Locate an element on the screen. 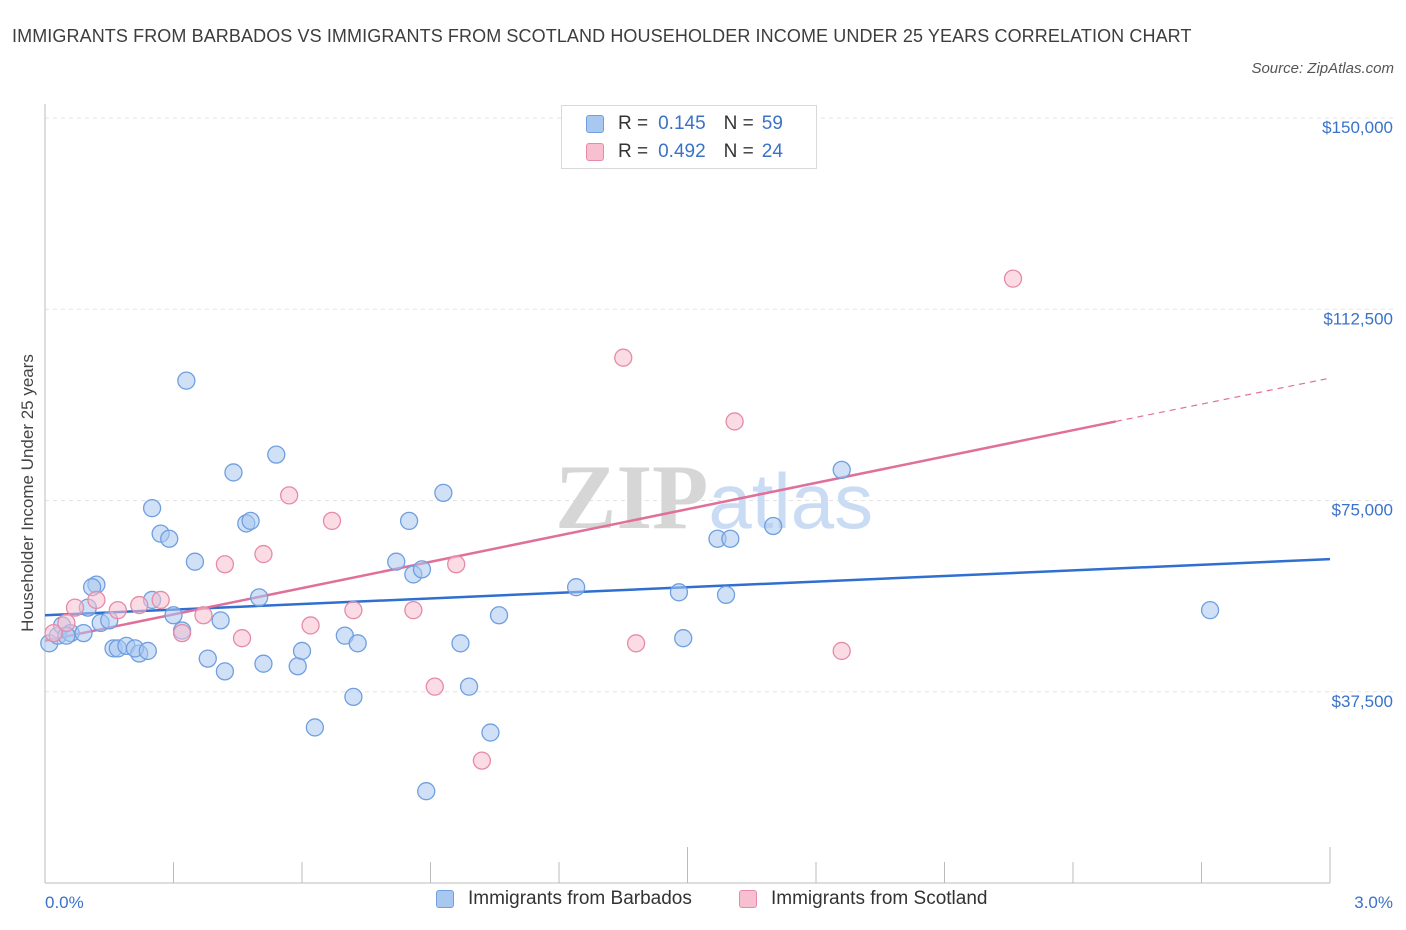  scotland-swatch is located at coordinates (595, 152).